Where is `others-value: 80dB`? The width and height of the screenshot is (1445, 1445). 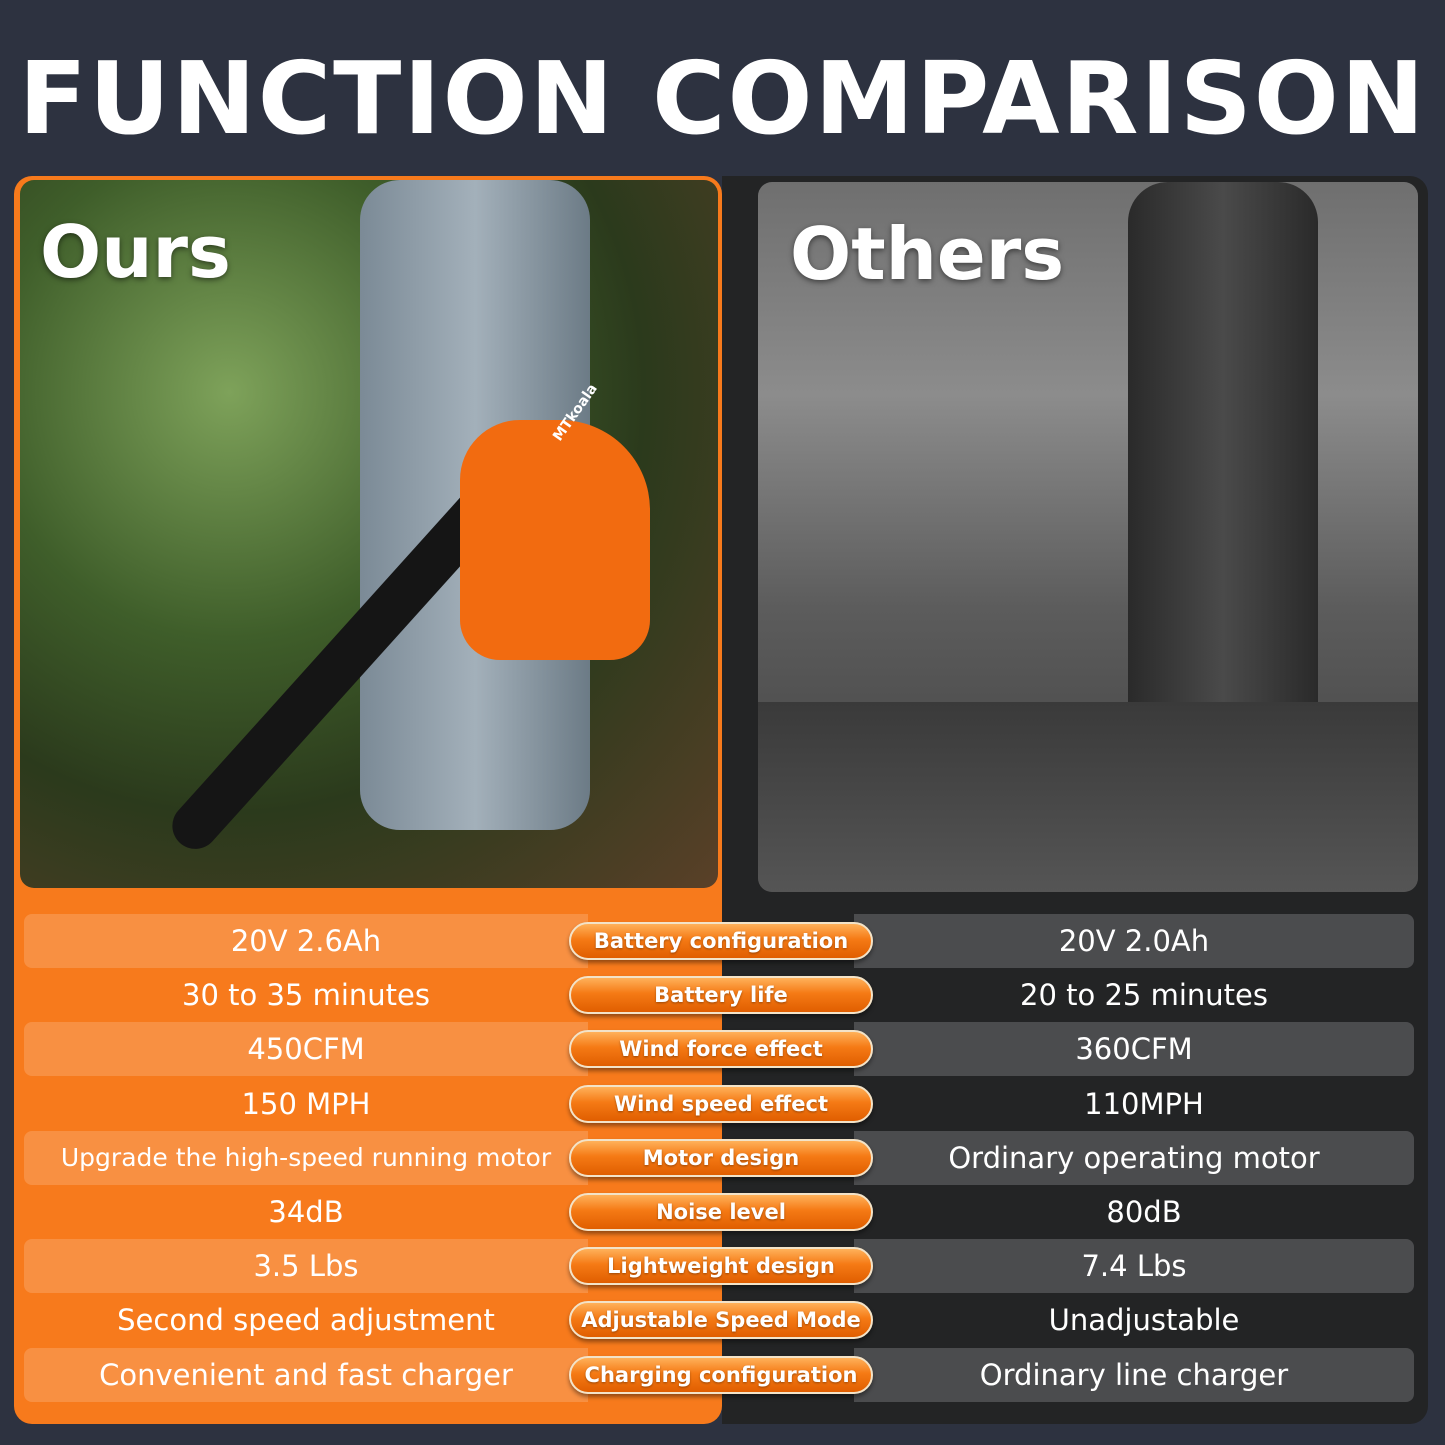
others-value: 80dB is located at coordinates (1144, 1211).